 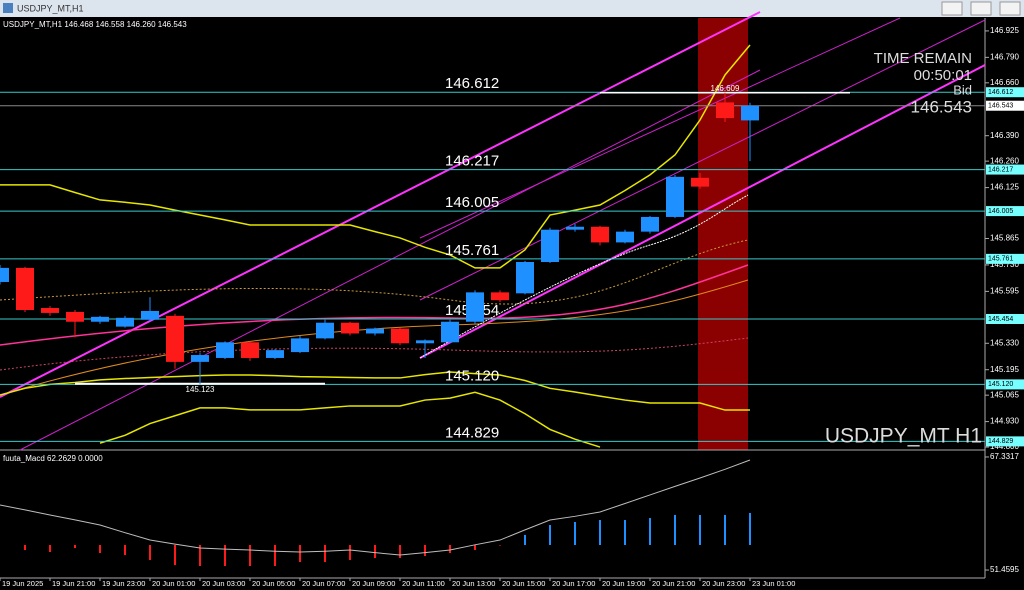 What do you see at coordinates (1004, 456) in the screenshot?
I see `y-tick-label: 67.3317` at bounding box center [1004, 456].